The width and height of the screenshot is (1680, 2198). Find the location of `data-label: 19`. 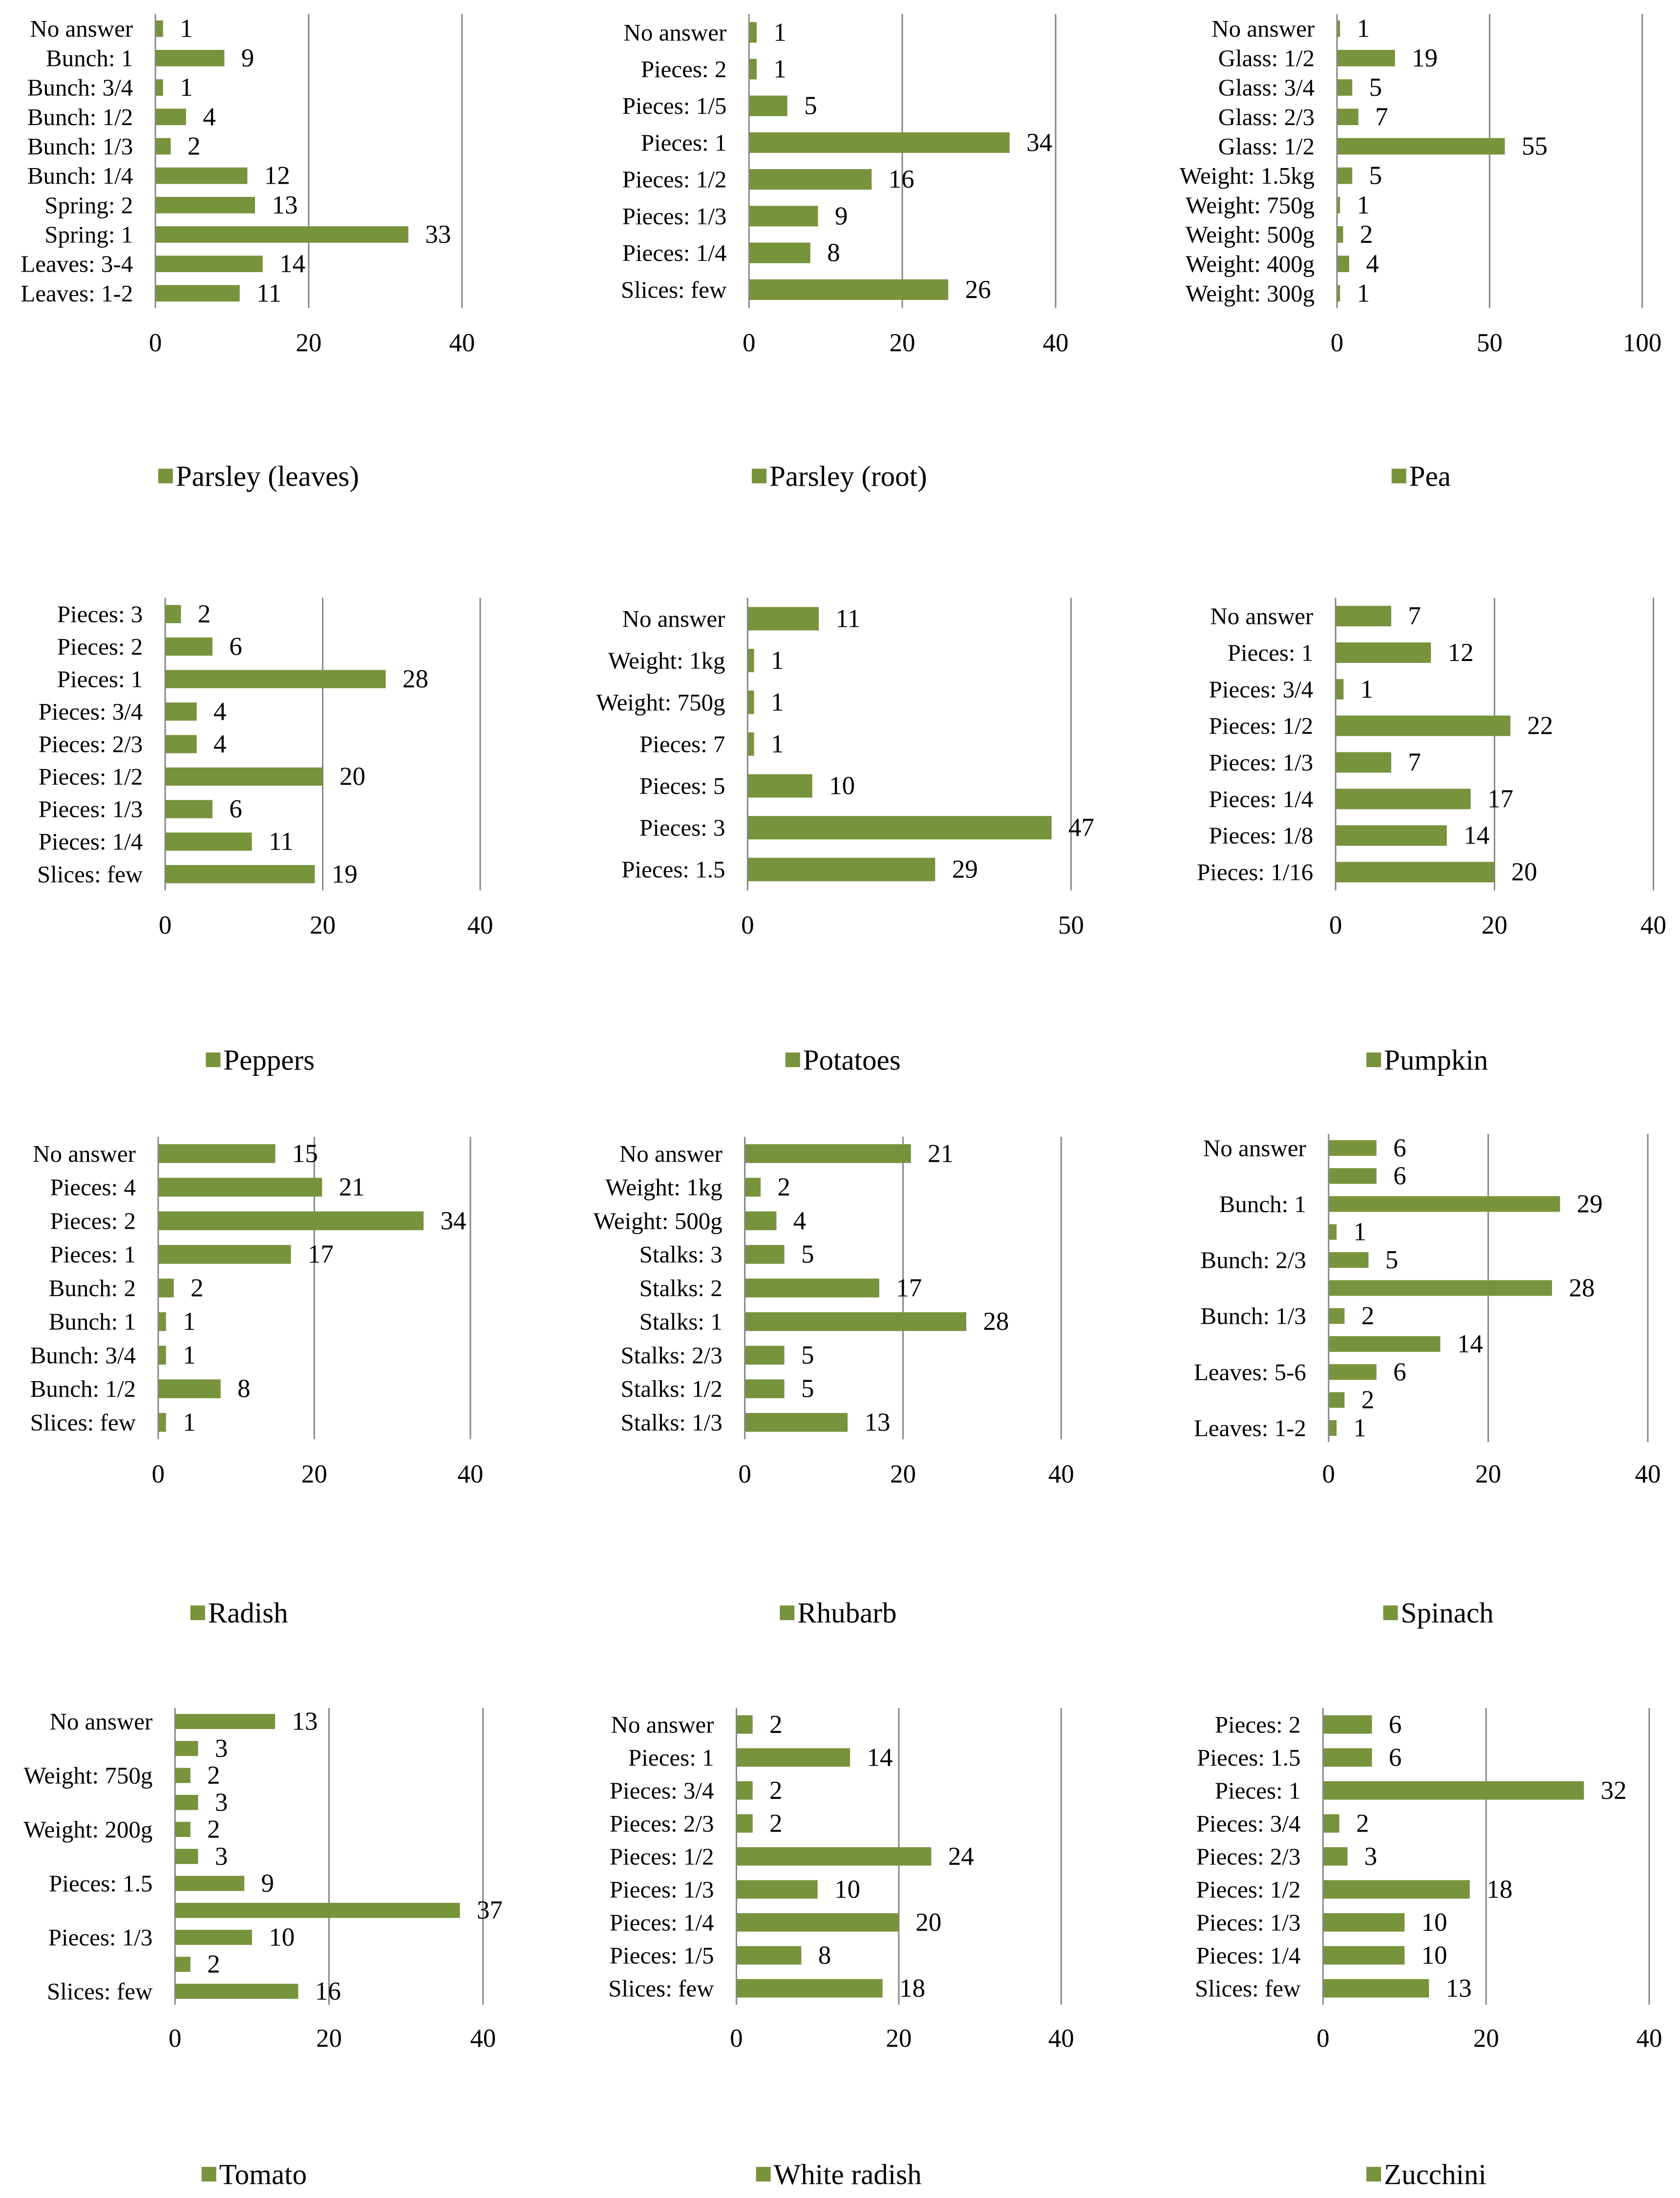

data-label: 19 is located at coordinates (345, 874).